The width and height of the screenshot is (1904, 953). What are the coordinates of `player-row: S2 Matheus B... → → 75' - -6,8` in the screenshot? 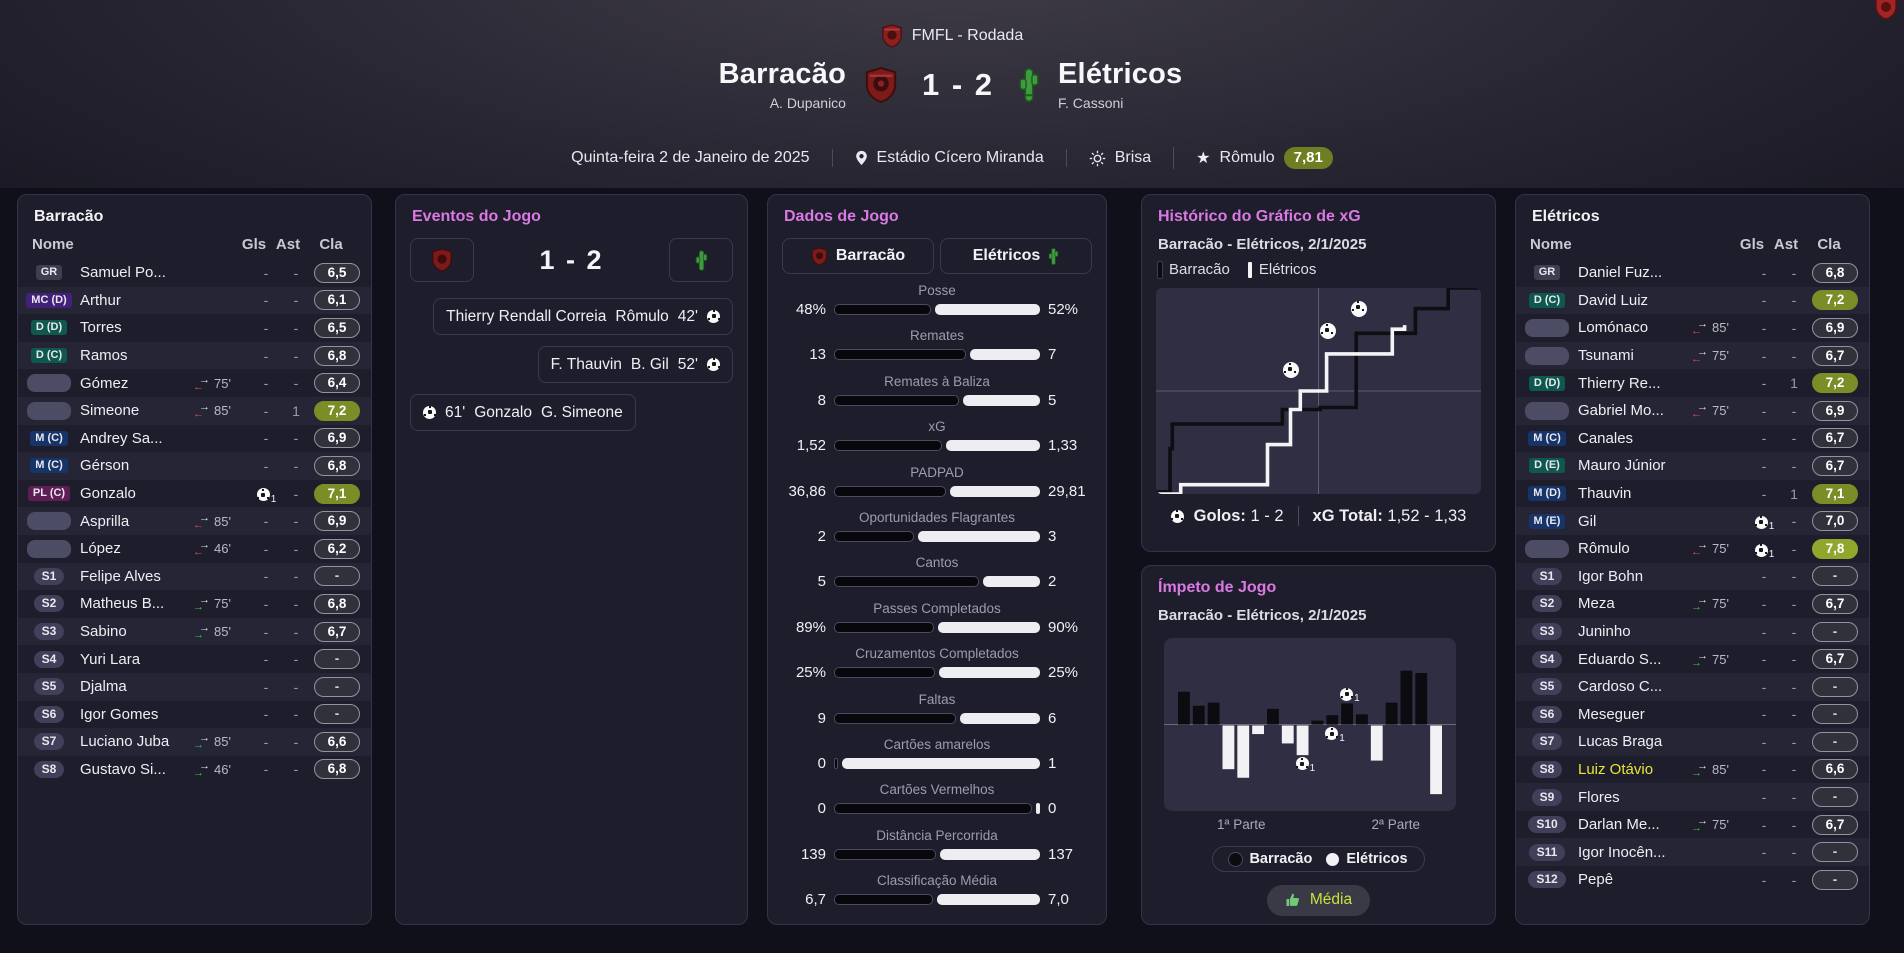 It's located at (194, 604).